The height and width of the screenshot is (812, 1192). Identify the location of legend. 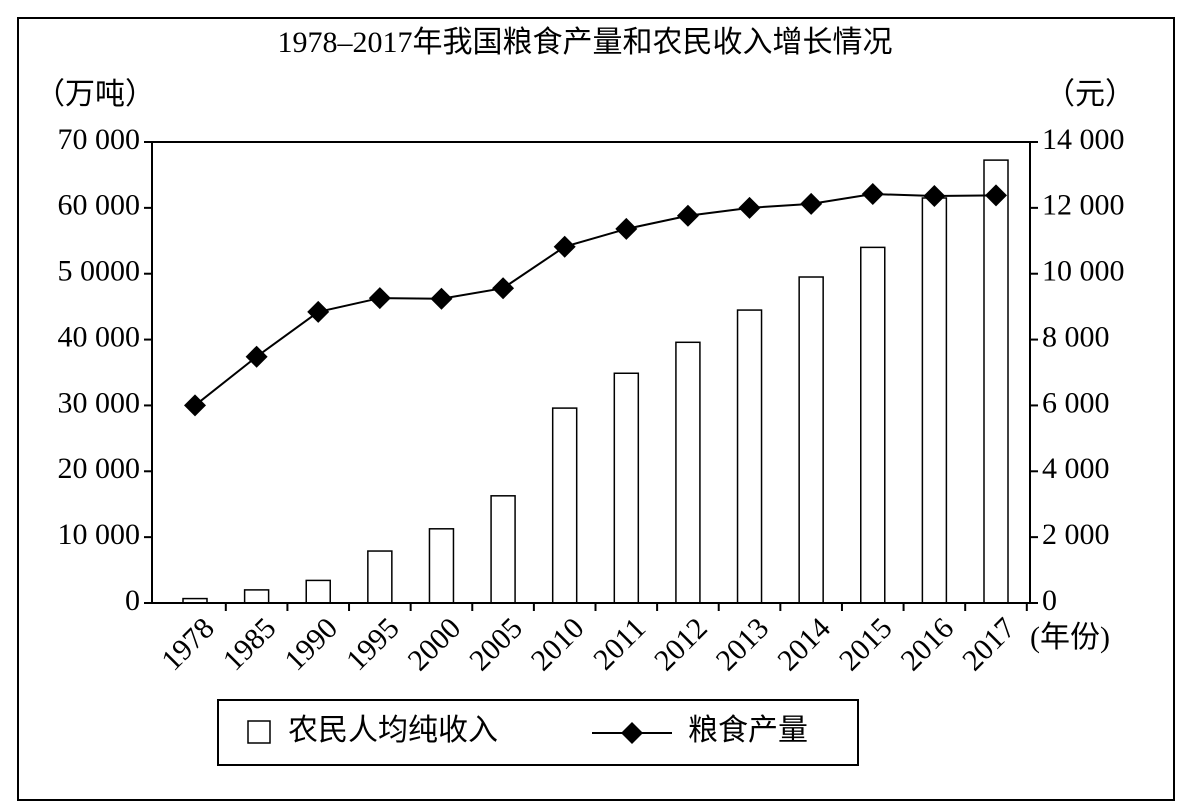
(538, 732).